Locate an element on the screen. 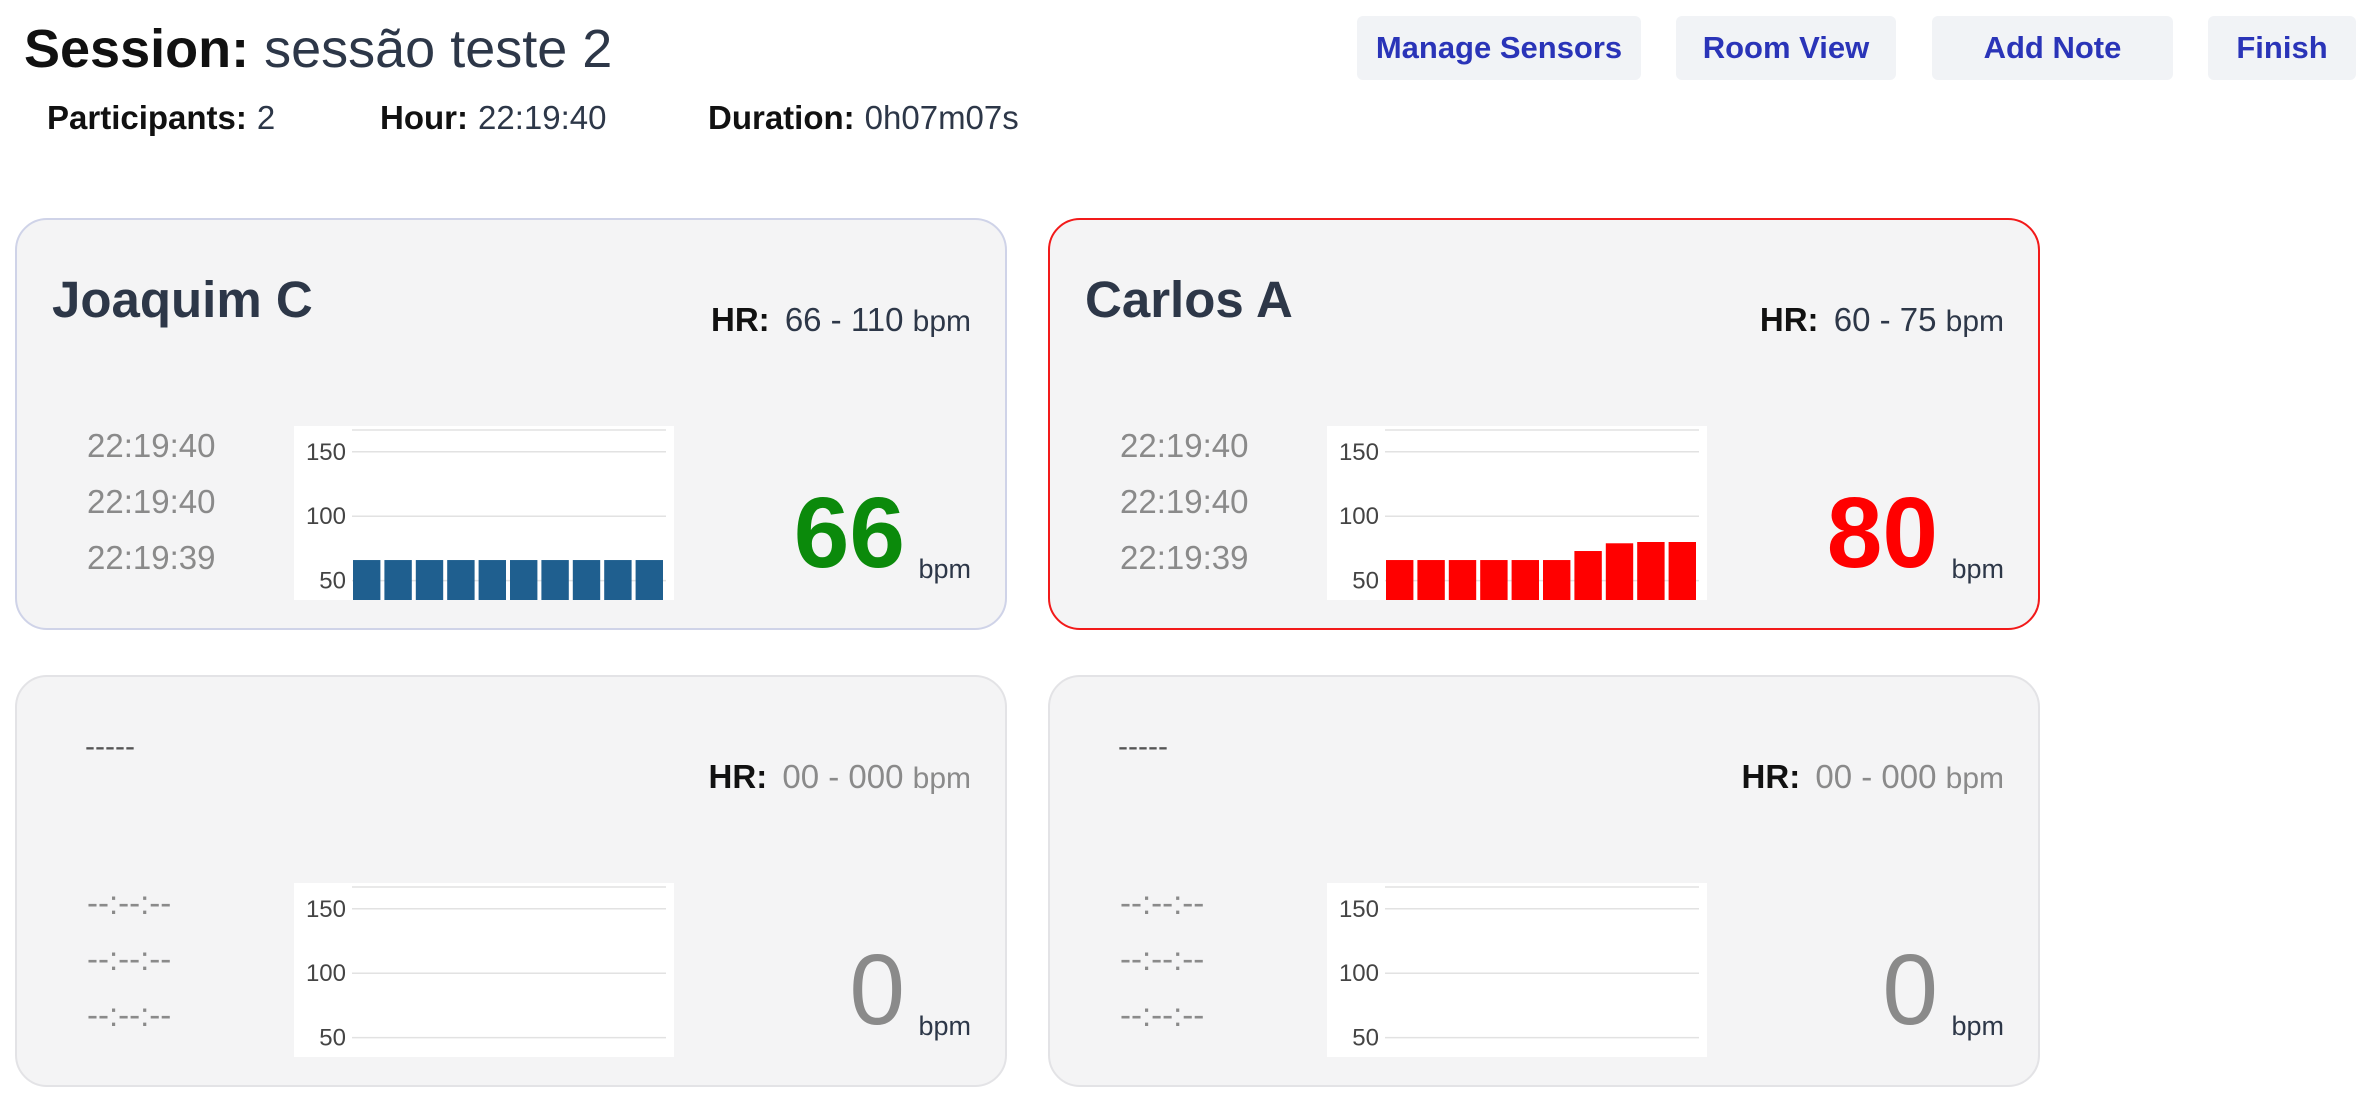 The width and height of the screenshot is (2372, 1106). add-note-button: Add Note is located at coordinates (2052, 48).